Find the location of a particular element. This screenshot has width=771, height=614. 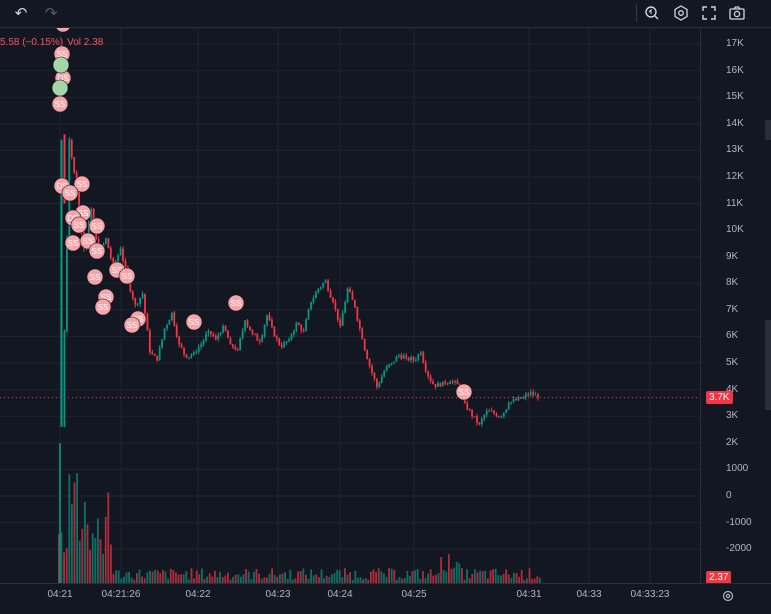

price-axis-label: 0 is located at coordinates (729, 495).